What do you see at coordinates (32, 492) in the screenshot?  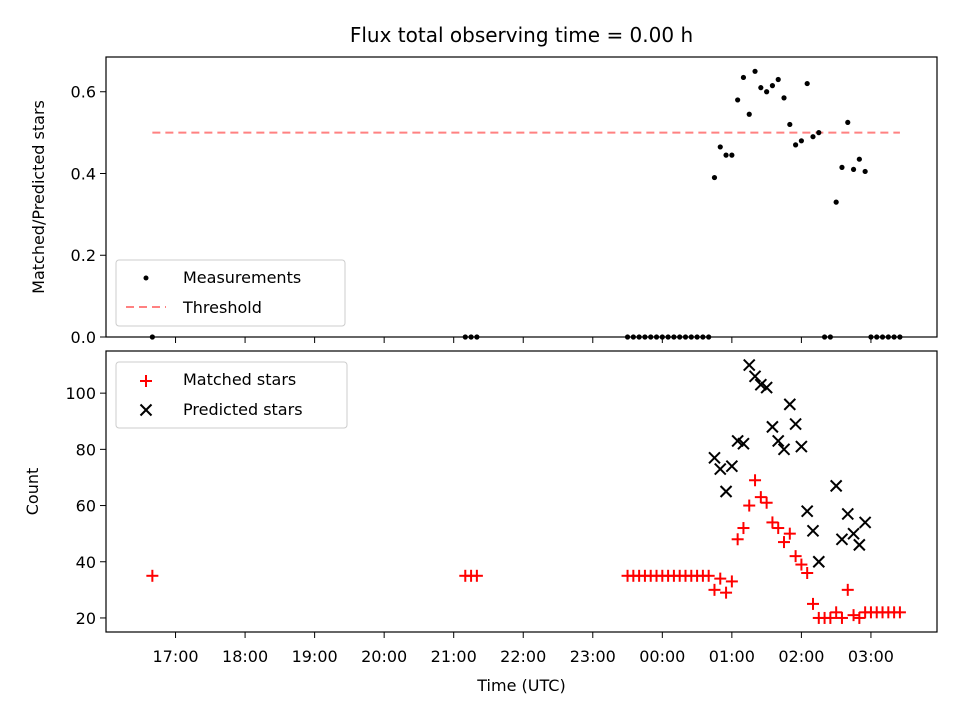 I see `count-y-axis-label: Count` at bounding box center [32, 492].